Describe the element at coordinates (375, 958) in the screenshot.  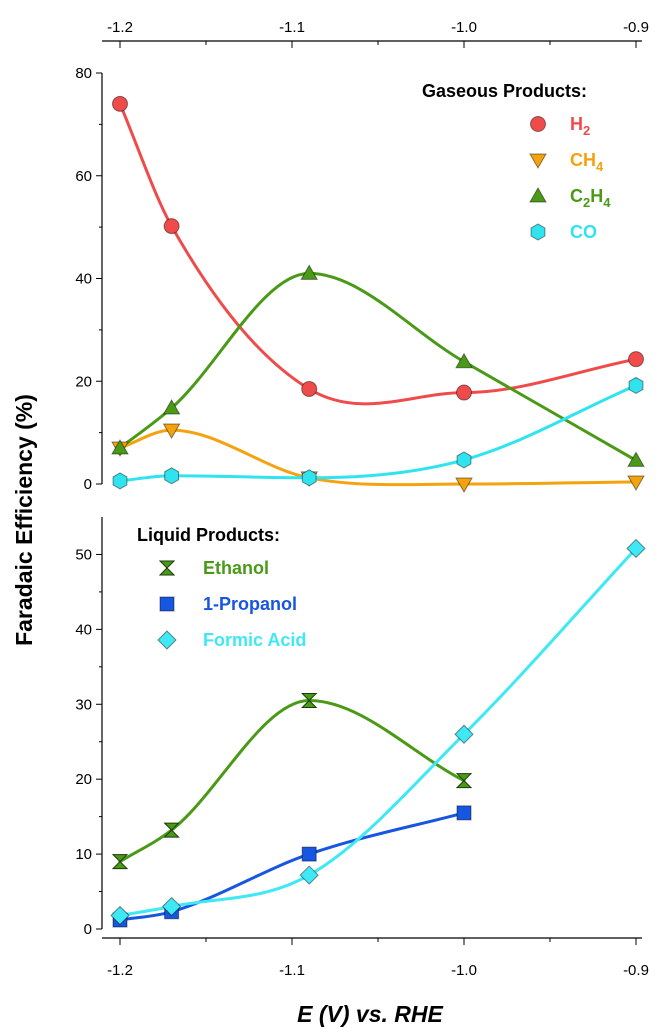
I see `bottom-x-axis: -1.2 -1.1 -1.0 -0.9` at that location.